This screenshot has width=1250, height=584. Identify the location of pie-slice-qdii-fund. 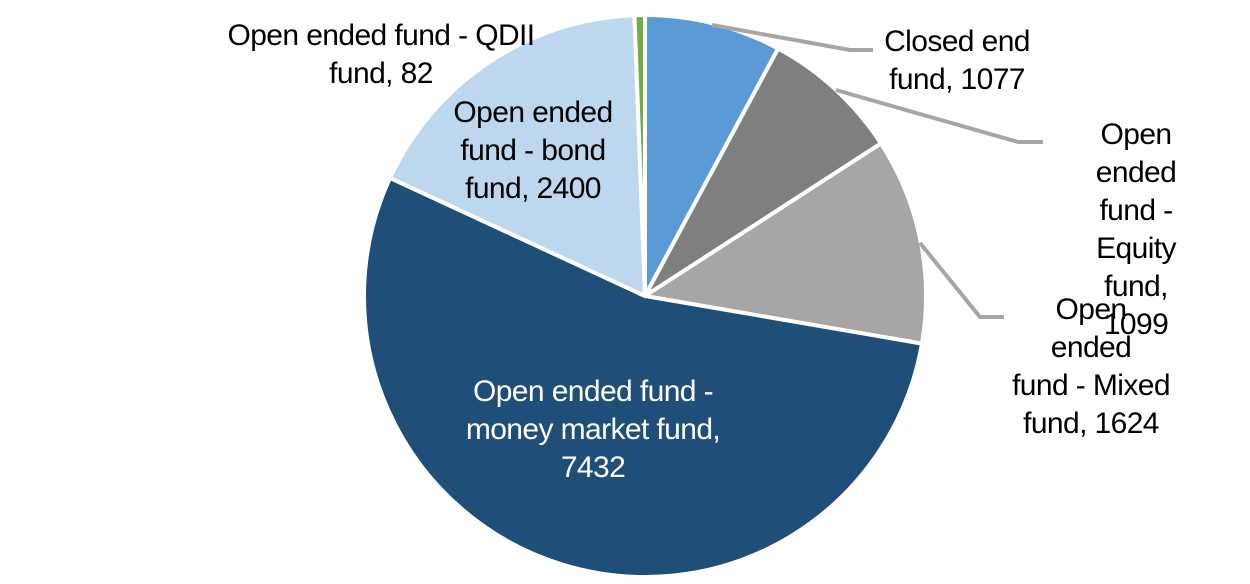
(639, 155).